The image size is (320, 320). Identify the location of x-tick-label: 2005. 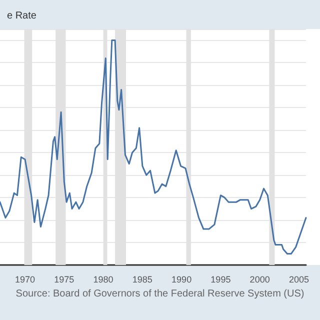
(298, 279).